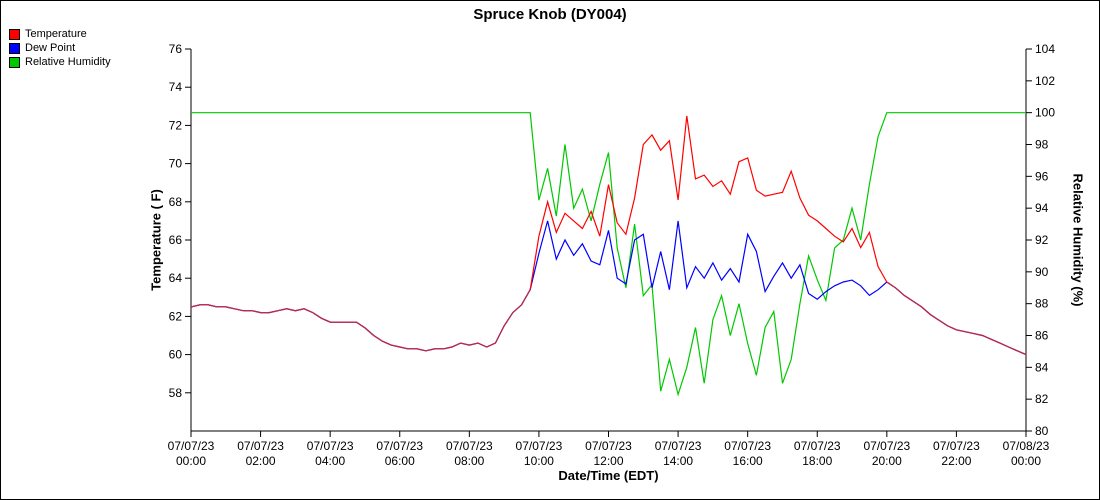 The height and width of the screenshot is (500, 1100). What do you see at coordinates (956, 461) in the screenshot?
I see `x-tick-label-time: 22:00` at bounding box center [956, 461].